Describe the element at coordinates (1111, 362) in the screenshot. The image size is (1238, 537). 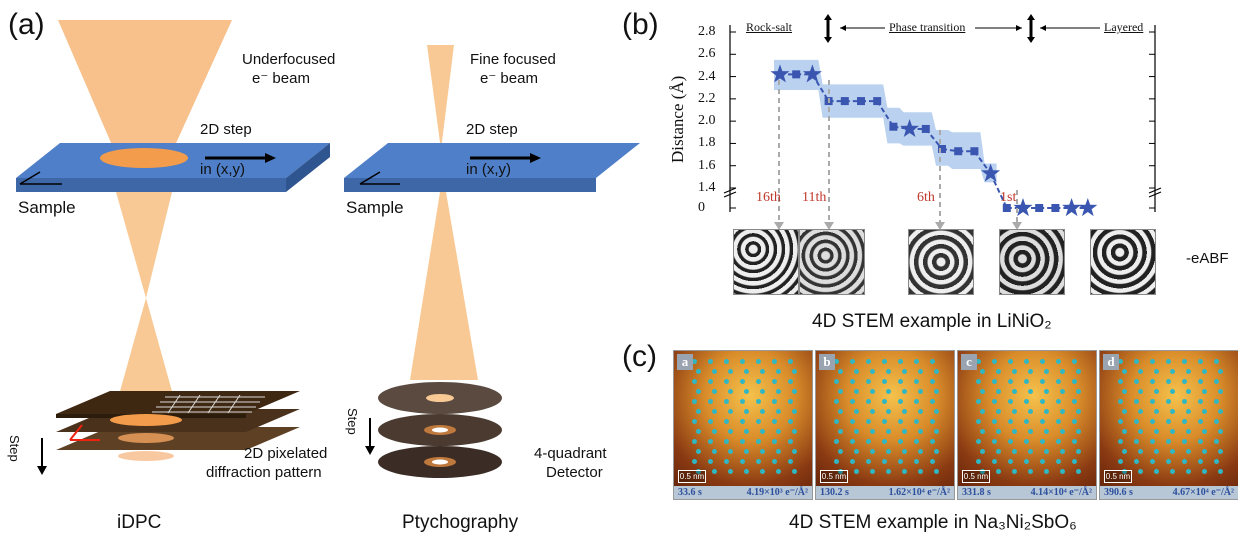
I see `stem-frame-tag: d` at that location.